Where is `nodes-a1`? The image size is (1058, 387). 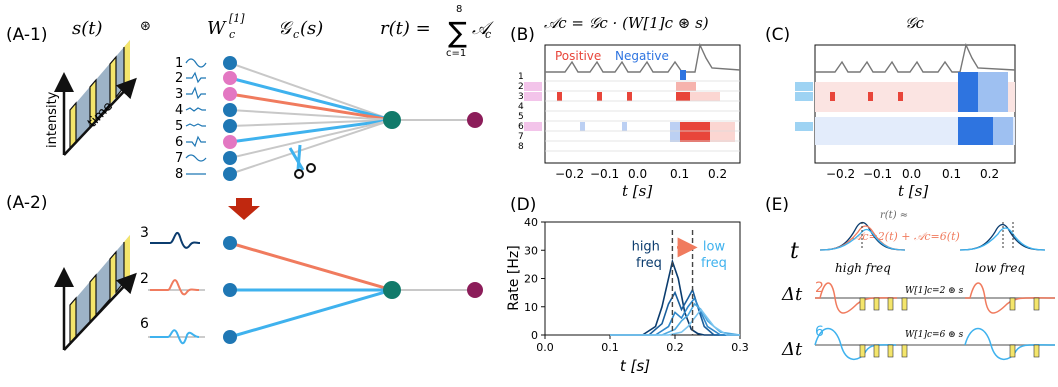
nodes-a1 is located at coordinates (353, 118).